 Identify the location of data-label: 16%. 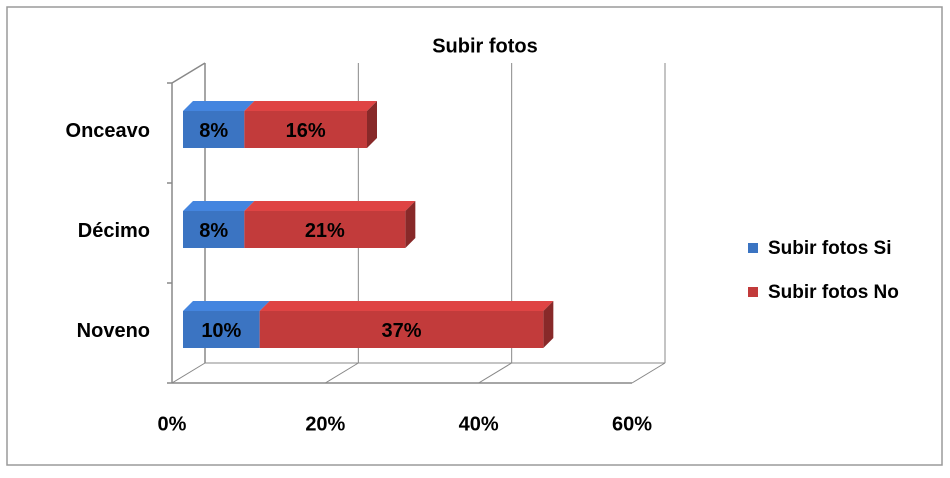
(306, 131).